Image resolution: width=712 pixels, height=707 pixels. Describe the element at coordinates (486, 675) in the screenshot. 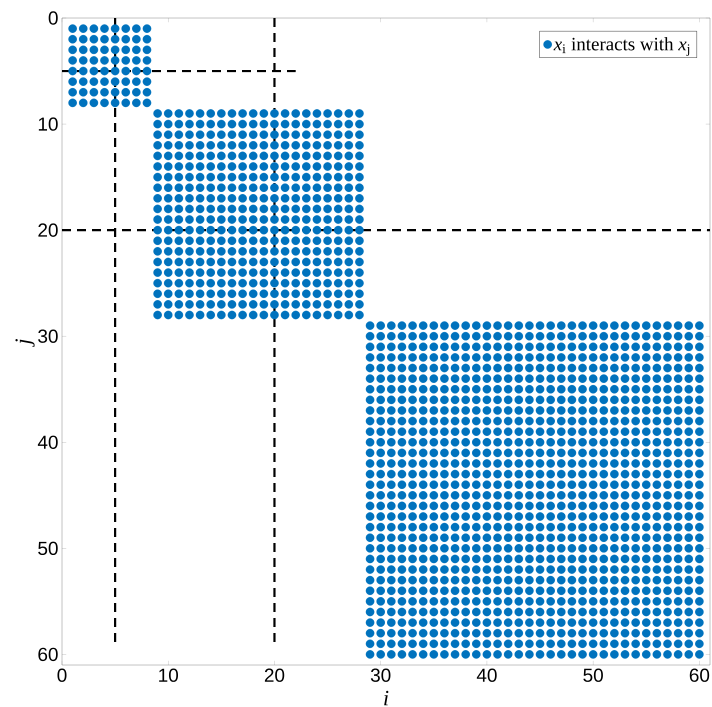

I see `x-tick-label: 40` at that location.